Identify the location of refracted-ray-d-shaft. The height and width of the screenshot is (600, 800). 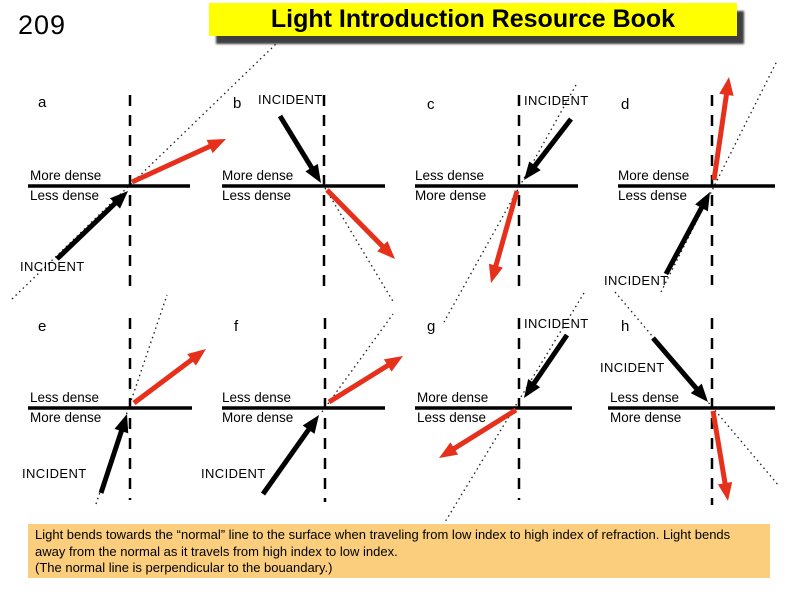
(720, 135).